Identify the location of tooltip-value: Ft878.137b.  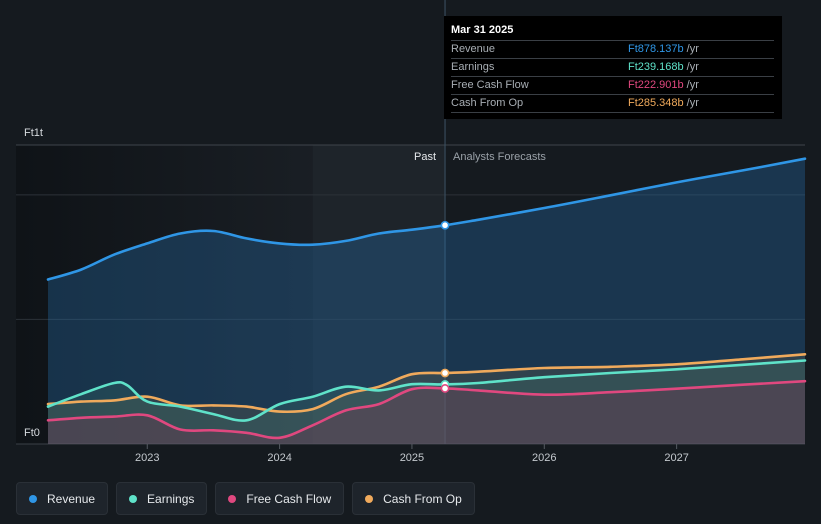
(656, 49).